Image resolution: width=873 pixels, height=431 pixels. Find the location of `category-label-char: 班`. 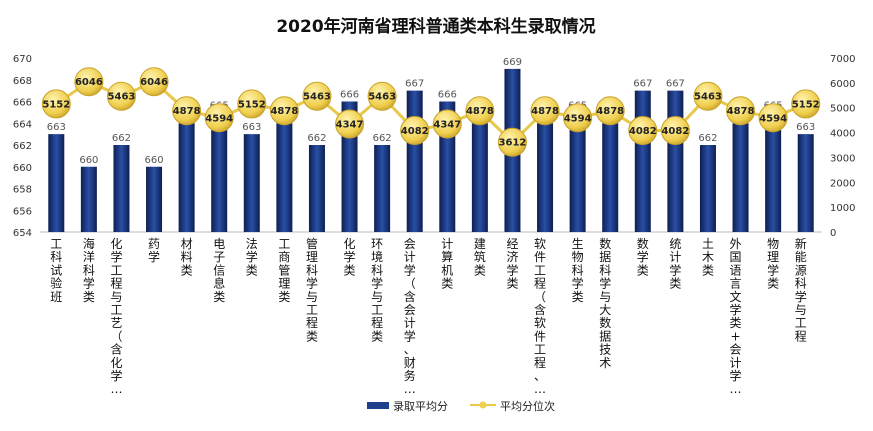

category-label-char: 班 is located at coordinates (56, 297).